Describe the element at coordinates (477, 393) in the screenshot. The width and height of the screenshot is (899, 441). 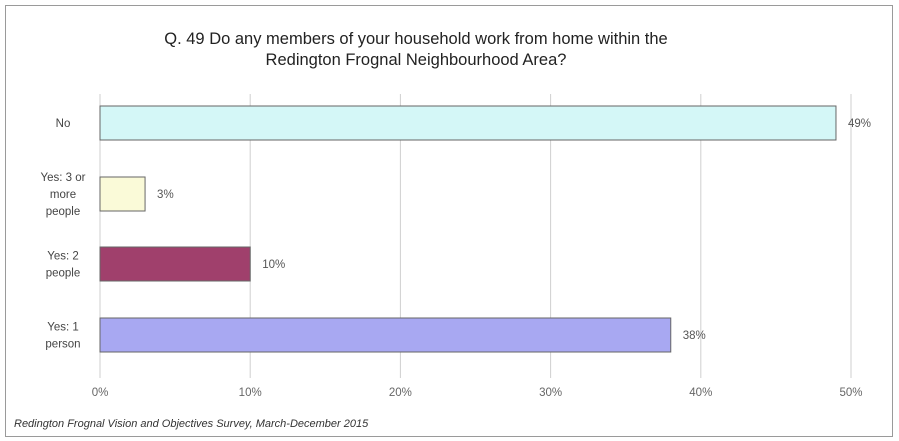
I see `x-tick-labels: 0% 10% 20% 30% 40% 50%` at that location.